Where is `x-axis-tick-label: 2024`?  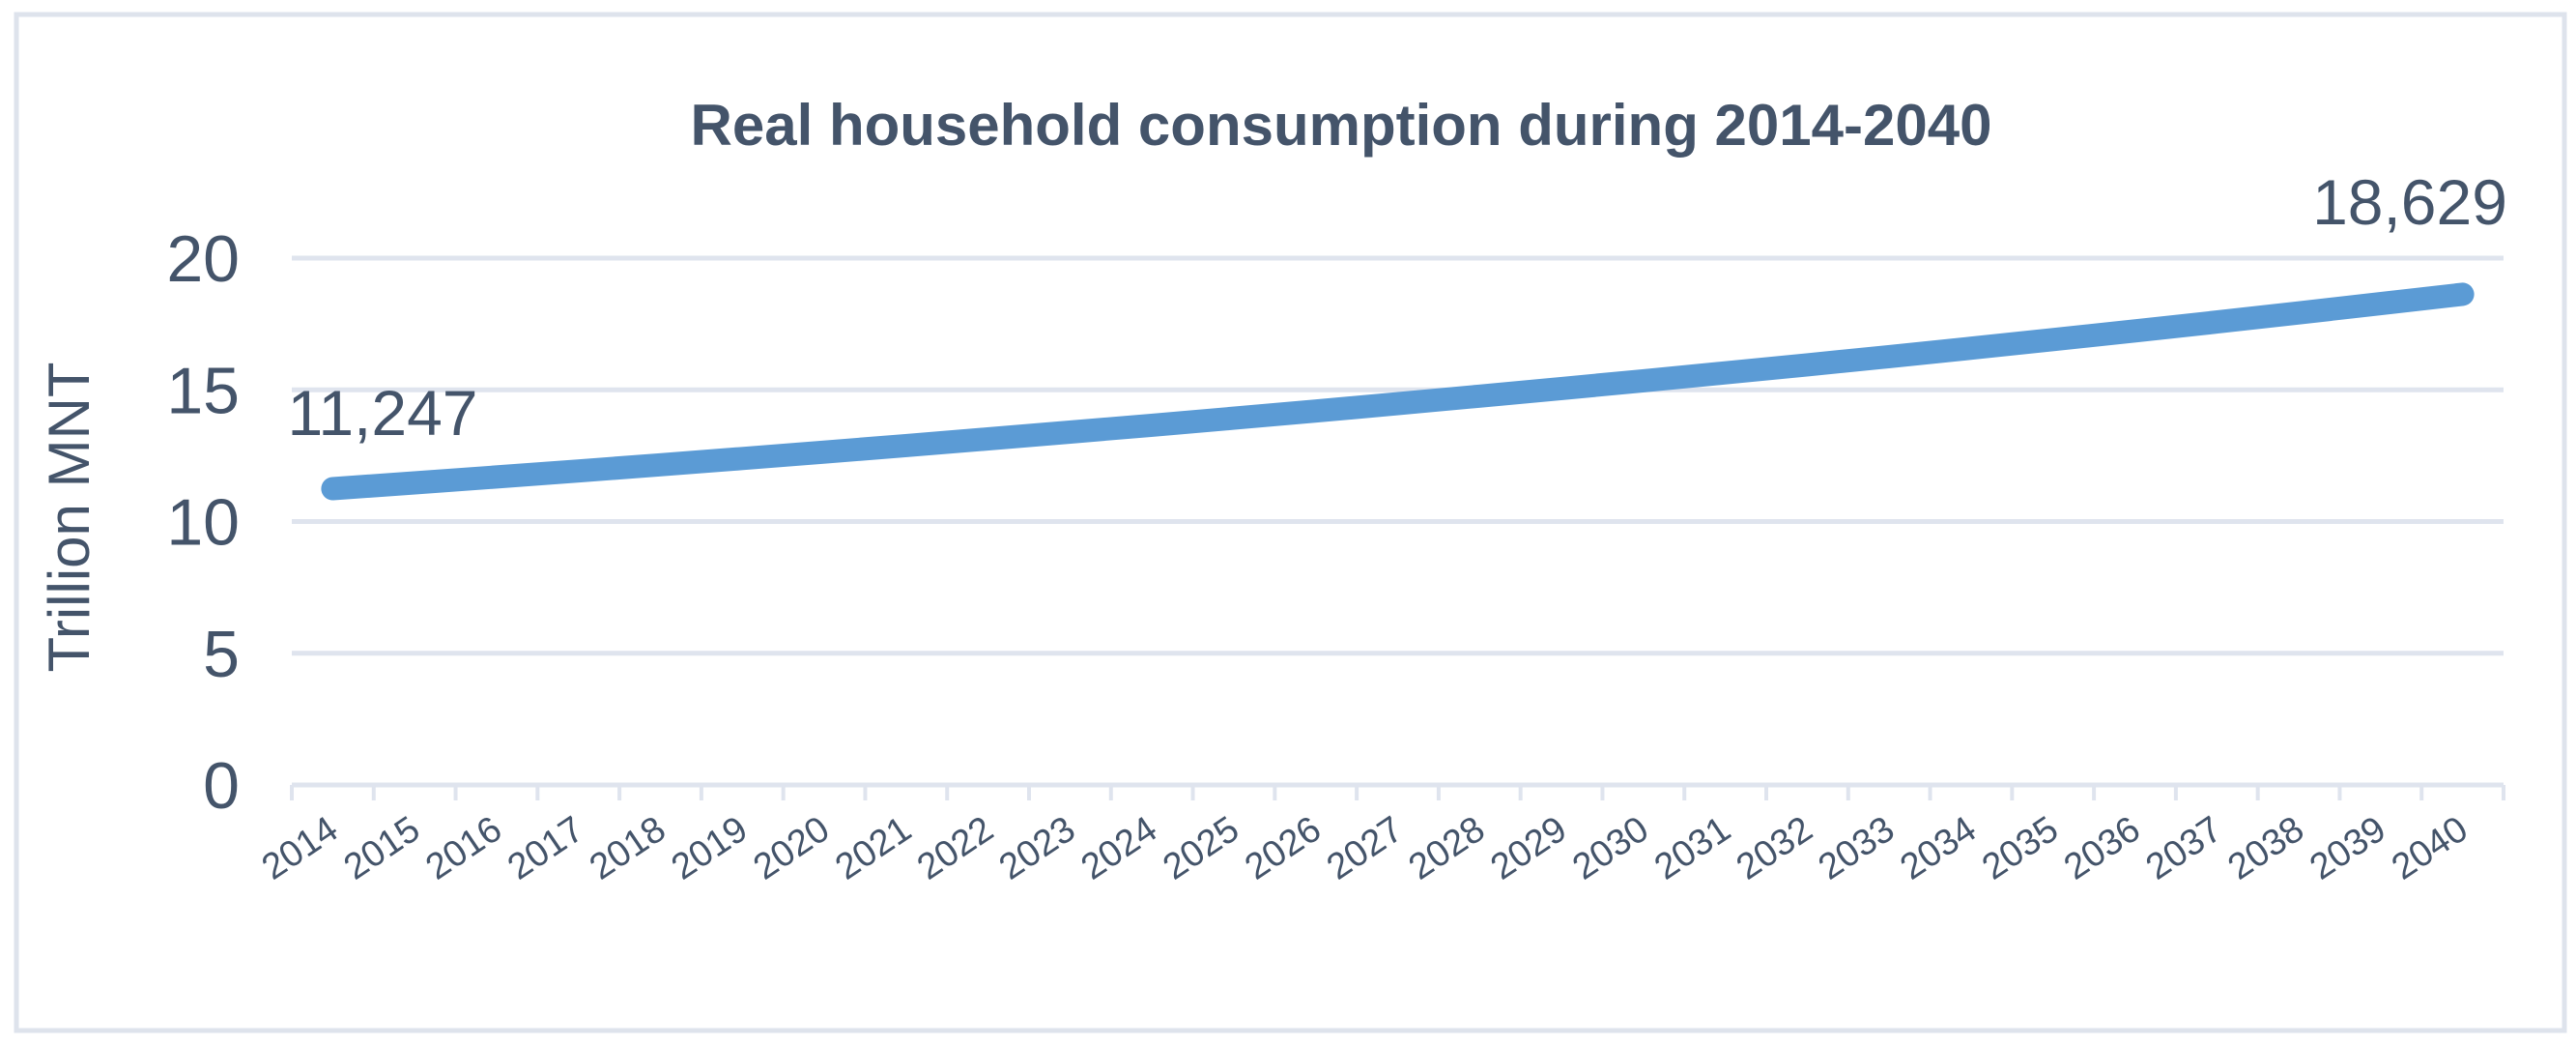
x-axis-tick-label: 2024 is located at coordinates (1119, 848).